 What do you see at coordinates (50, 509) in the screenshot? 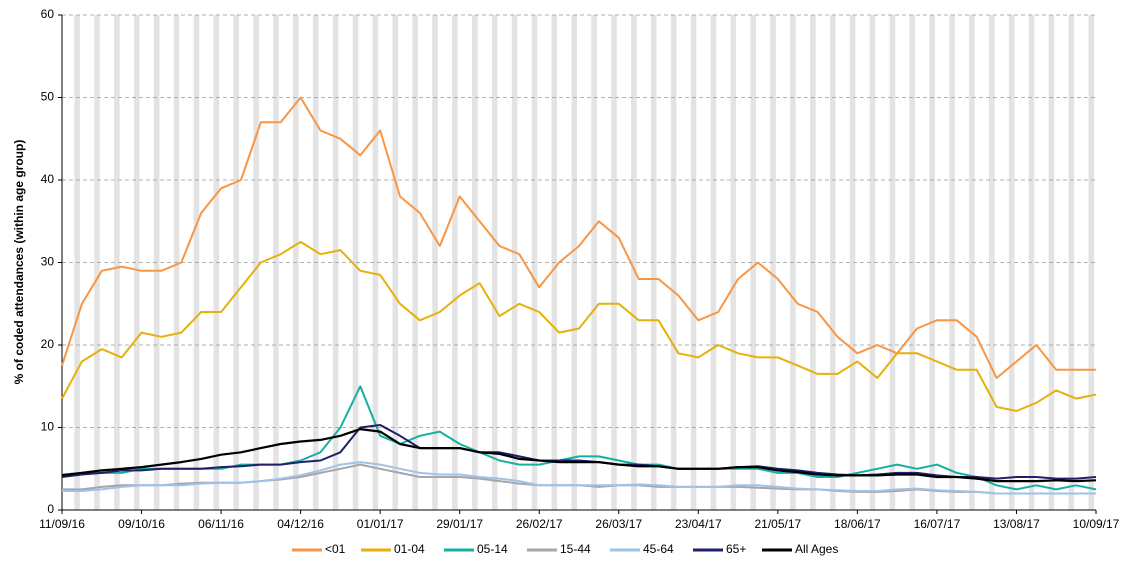
I see `y-tick-label: 0` at bounding box center [50, 509].